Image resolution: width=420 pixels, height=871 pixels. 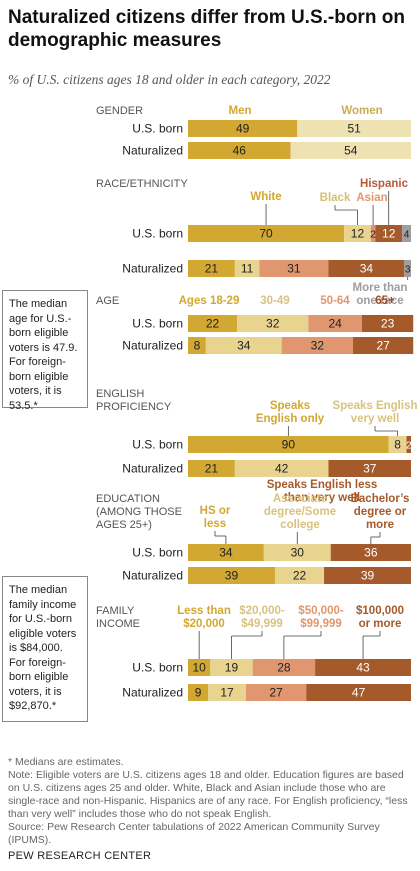 What do you see at coordinates (389, 233) in the screenshot?
I see `bar-race-ethnicity-hispanic-u-s-born` at bounding box center [389, 233].